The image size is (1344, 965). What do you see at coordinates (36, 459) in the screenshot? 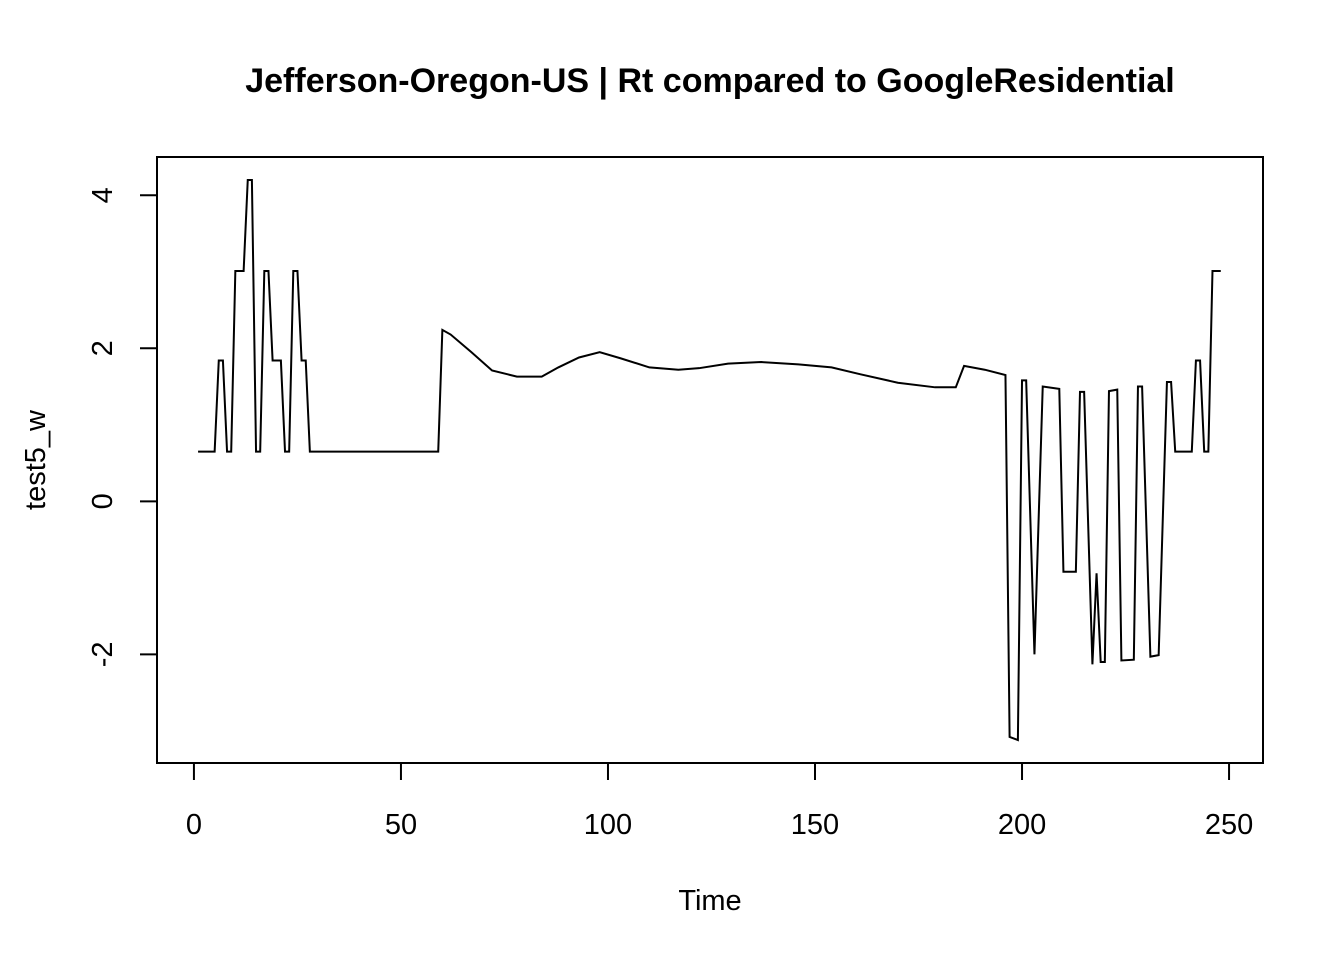
I see `y-axis-label: test5_w` at bounding box center [36, 459].